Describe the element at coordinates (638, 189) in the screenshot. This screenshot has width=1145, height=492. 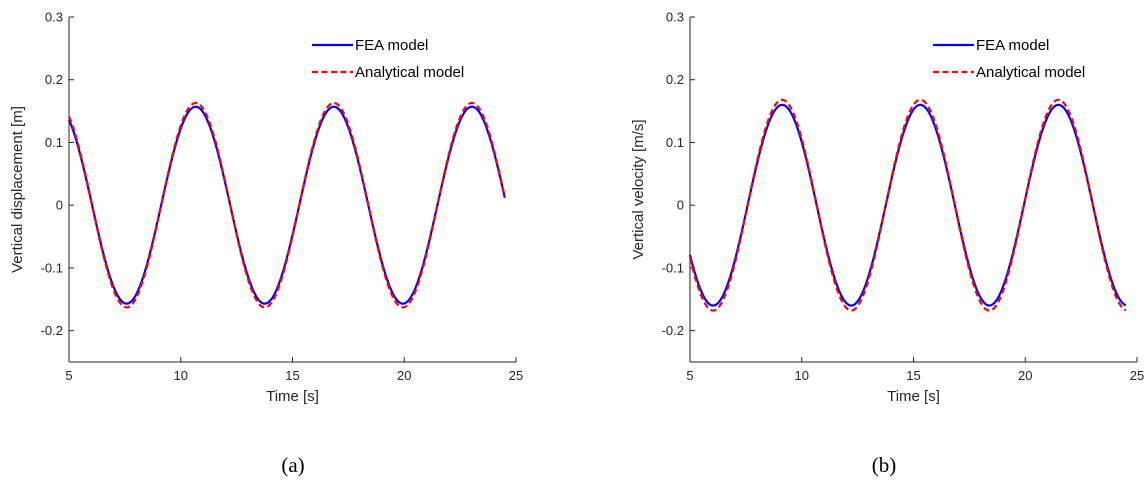
I see `y-axis-label: Vertical velocity [m/s]` at that location.